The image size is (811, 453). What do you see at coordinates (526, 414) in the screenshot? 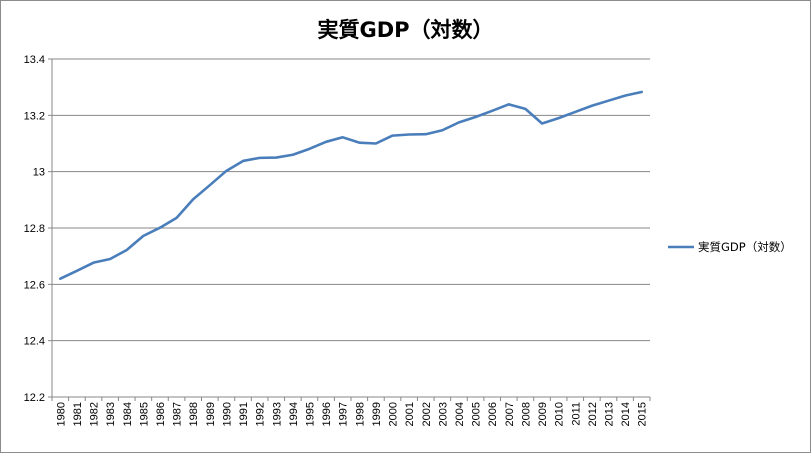
I see `x-tick-label: 2008` at bounding box center [526, 414].